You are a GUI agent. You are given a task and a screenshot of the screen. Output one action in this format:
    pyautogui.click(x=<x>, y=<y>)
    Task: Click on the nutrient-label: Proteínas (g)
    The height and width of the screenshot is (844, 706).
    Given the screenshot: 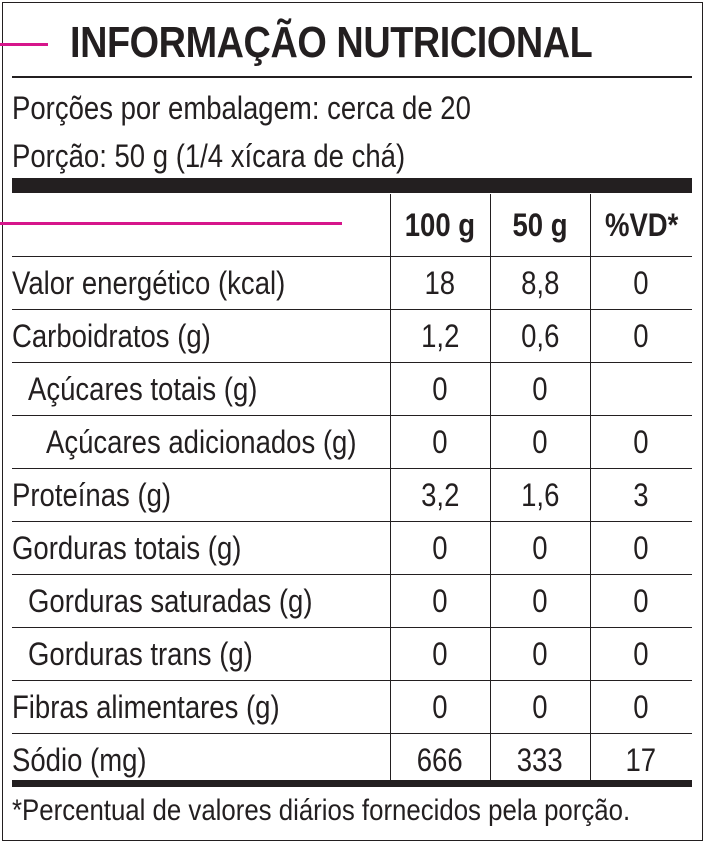 What is the action you would take?
    pyautogui.click(x=201, y=495)
    